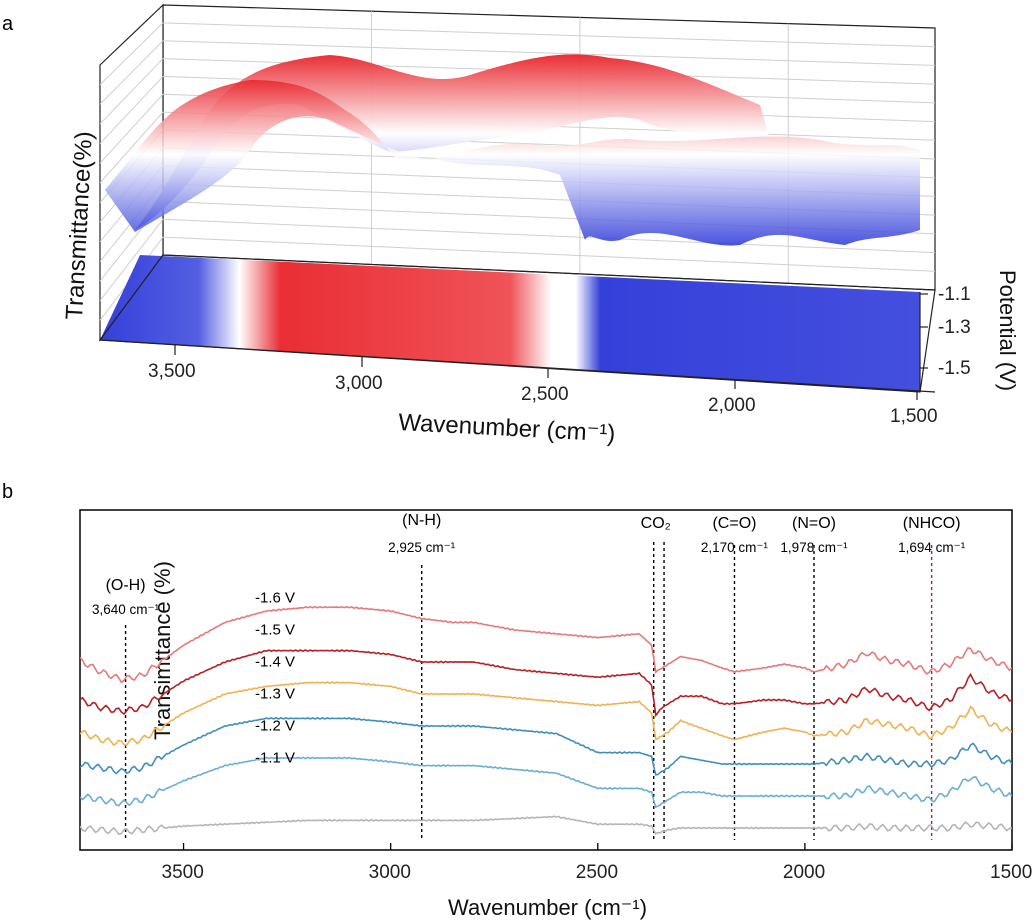 This screenshot has height=922, width=1036. What do you see at coordinates (734, 523) in the screenshot?
I see `peak-label: (C=O)` at bounding box center [734, 523].